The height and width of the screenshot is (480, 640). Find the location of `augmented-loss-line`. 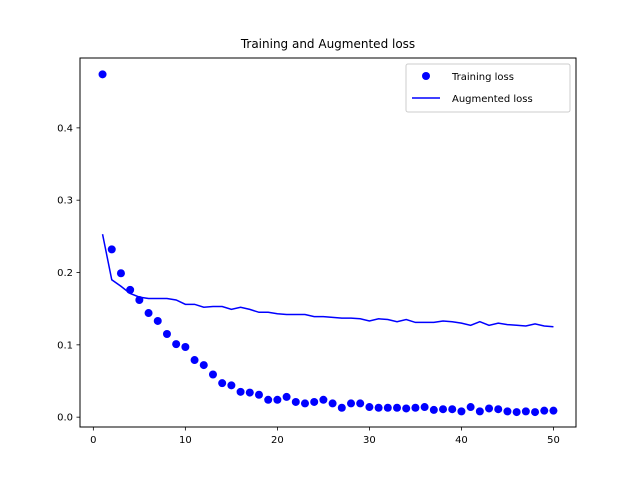

augmented-loss-line is located at coordinates (327, 281).